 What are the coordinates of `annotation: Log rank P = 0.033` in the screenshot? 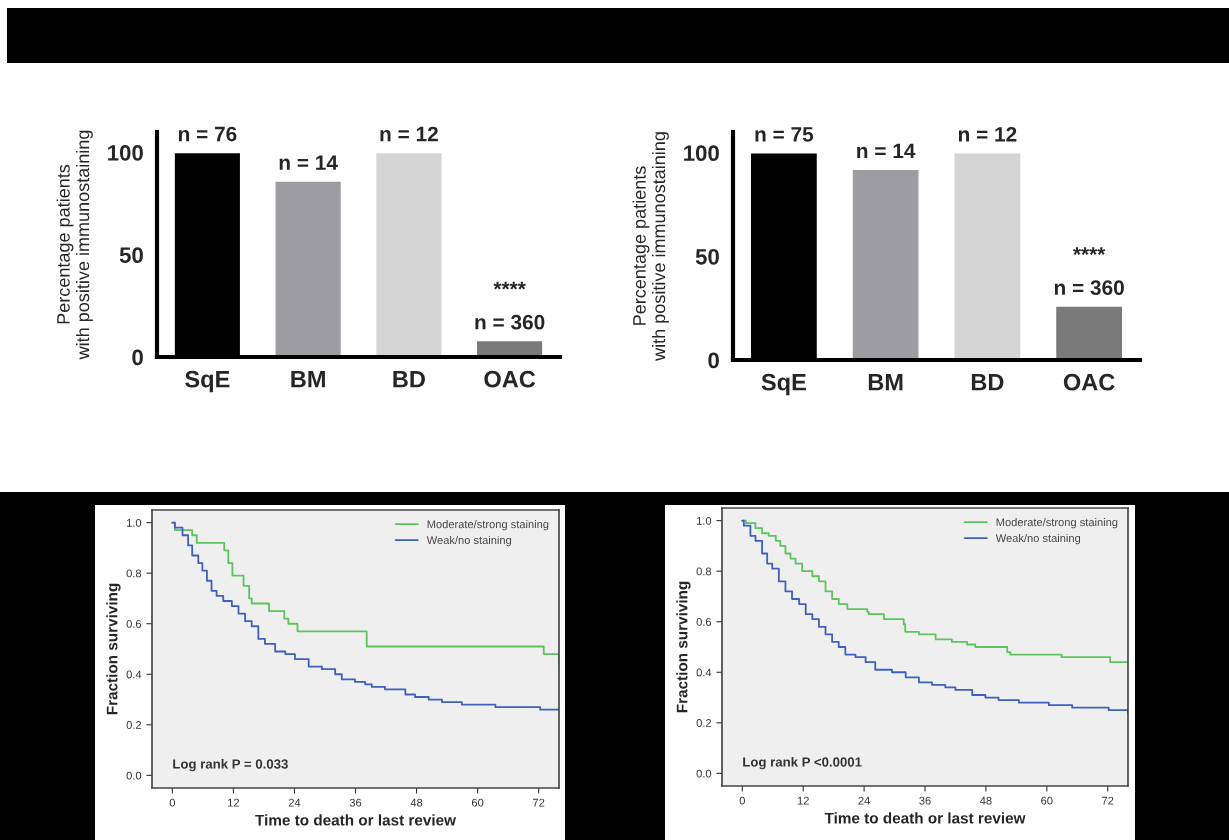 It's located at (230, 765).